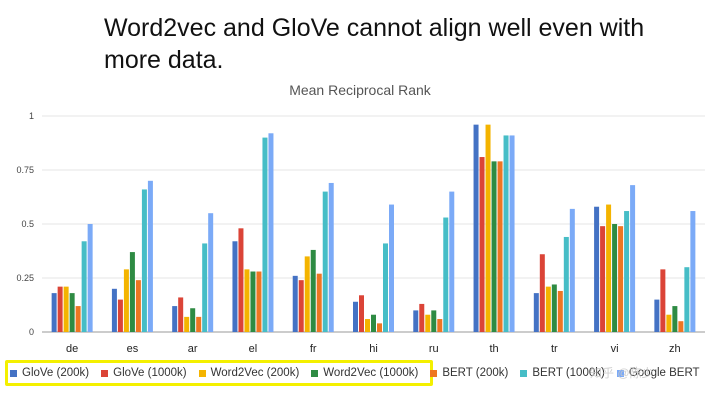 This screenshot has width=720, height=403. I want to click on x-tick-label: es, so click(133, 349).